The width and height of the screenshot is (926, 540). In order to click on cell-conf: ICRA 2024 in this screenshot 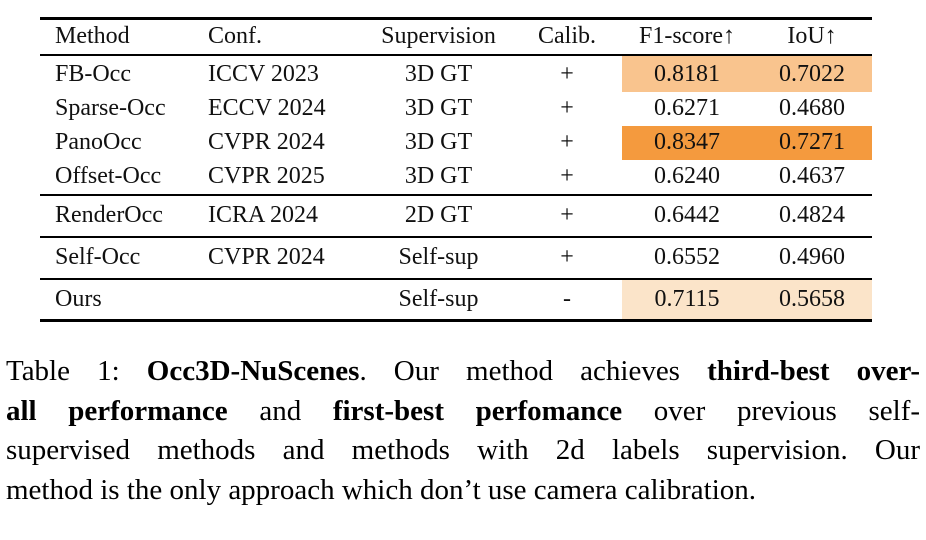, I will do `click(286, 215)`.